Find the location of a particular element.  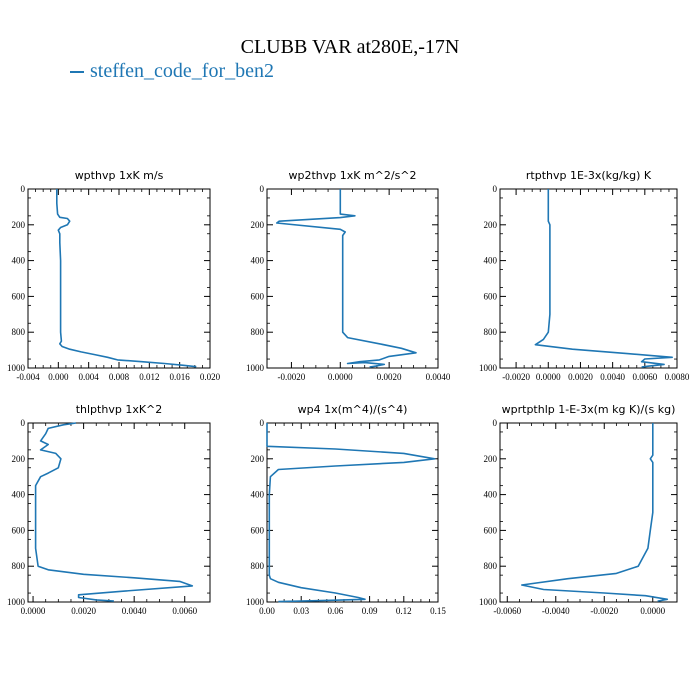

x-tick-label: -0.0040 is located at coordinates (556, 611).